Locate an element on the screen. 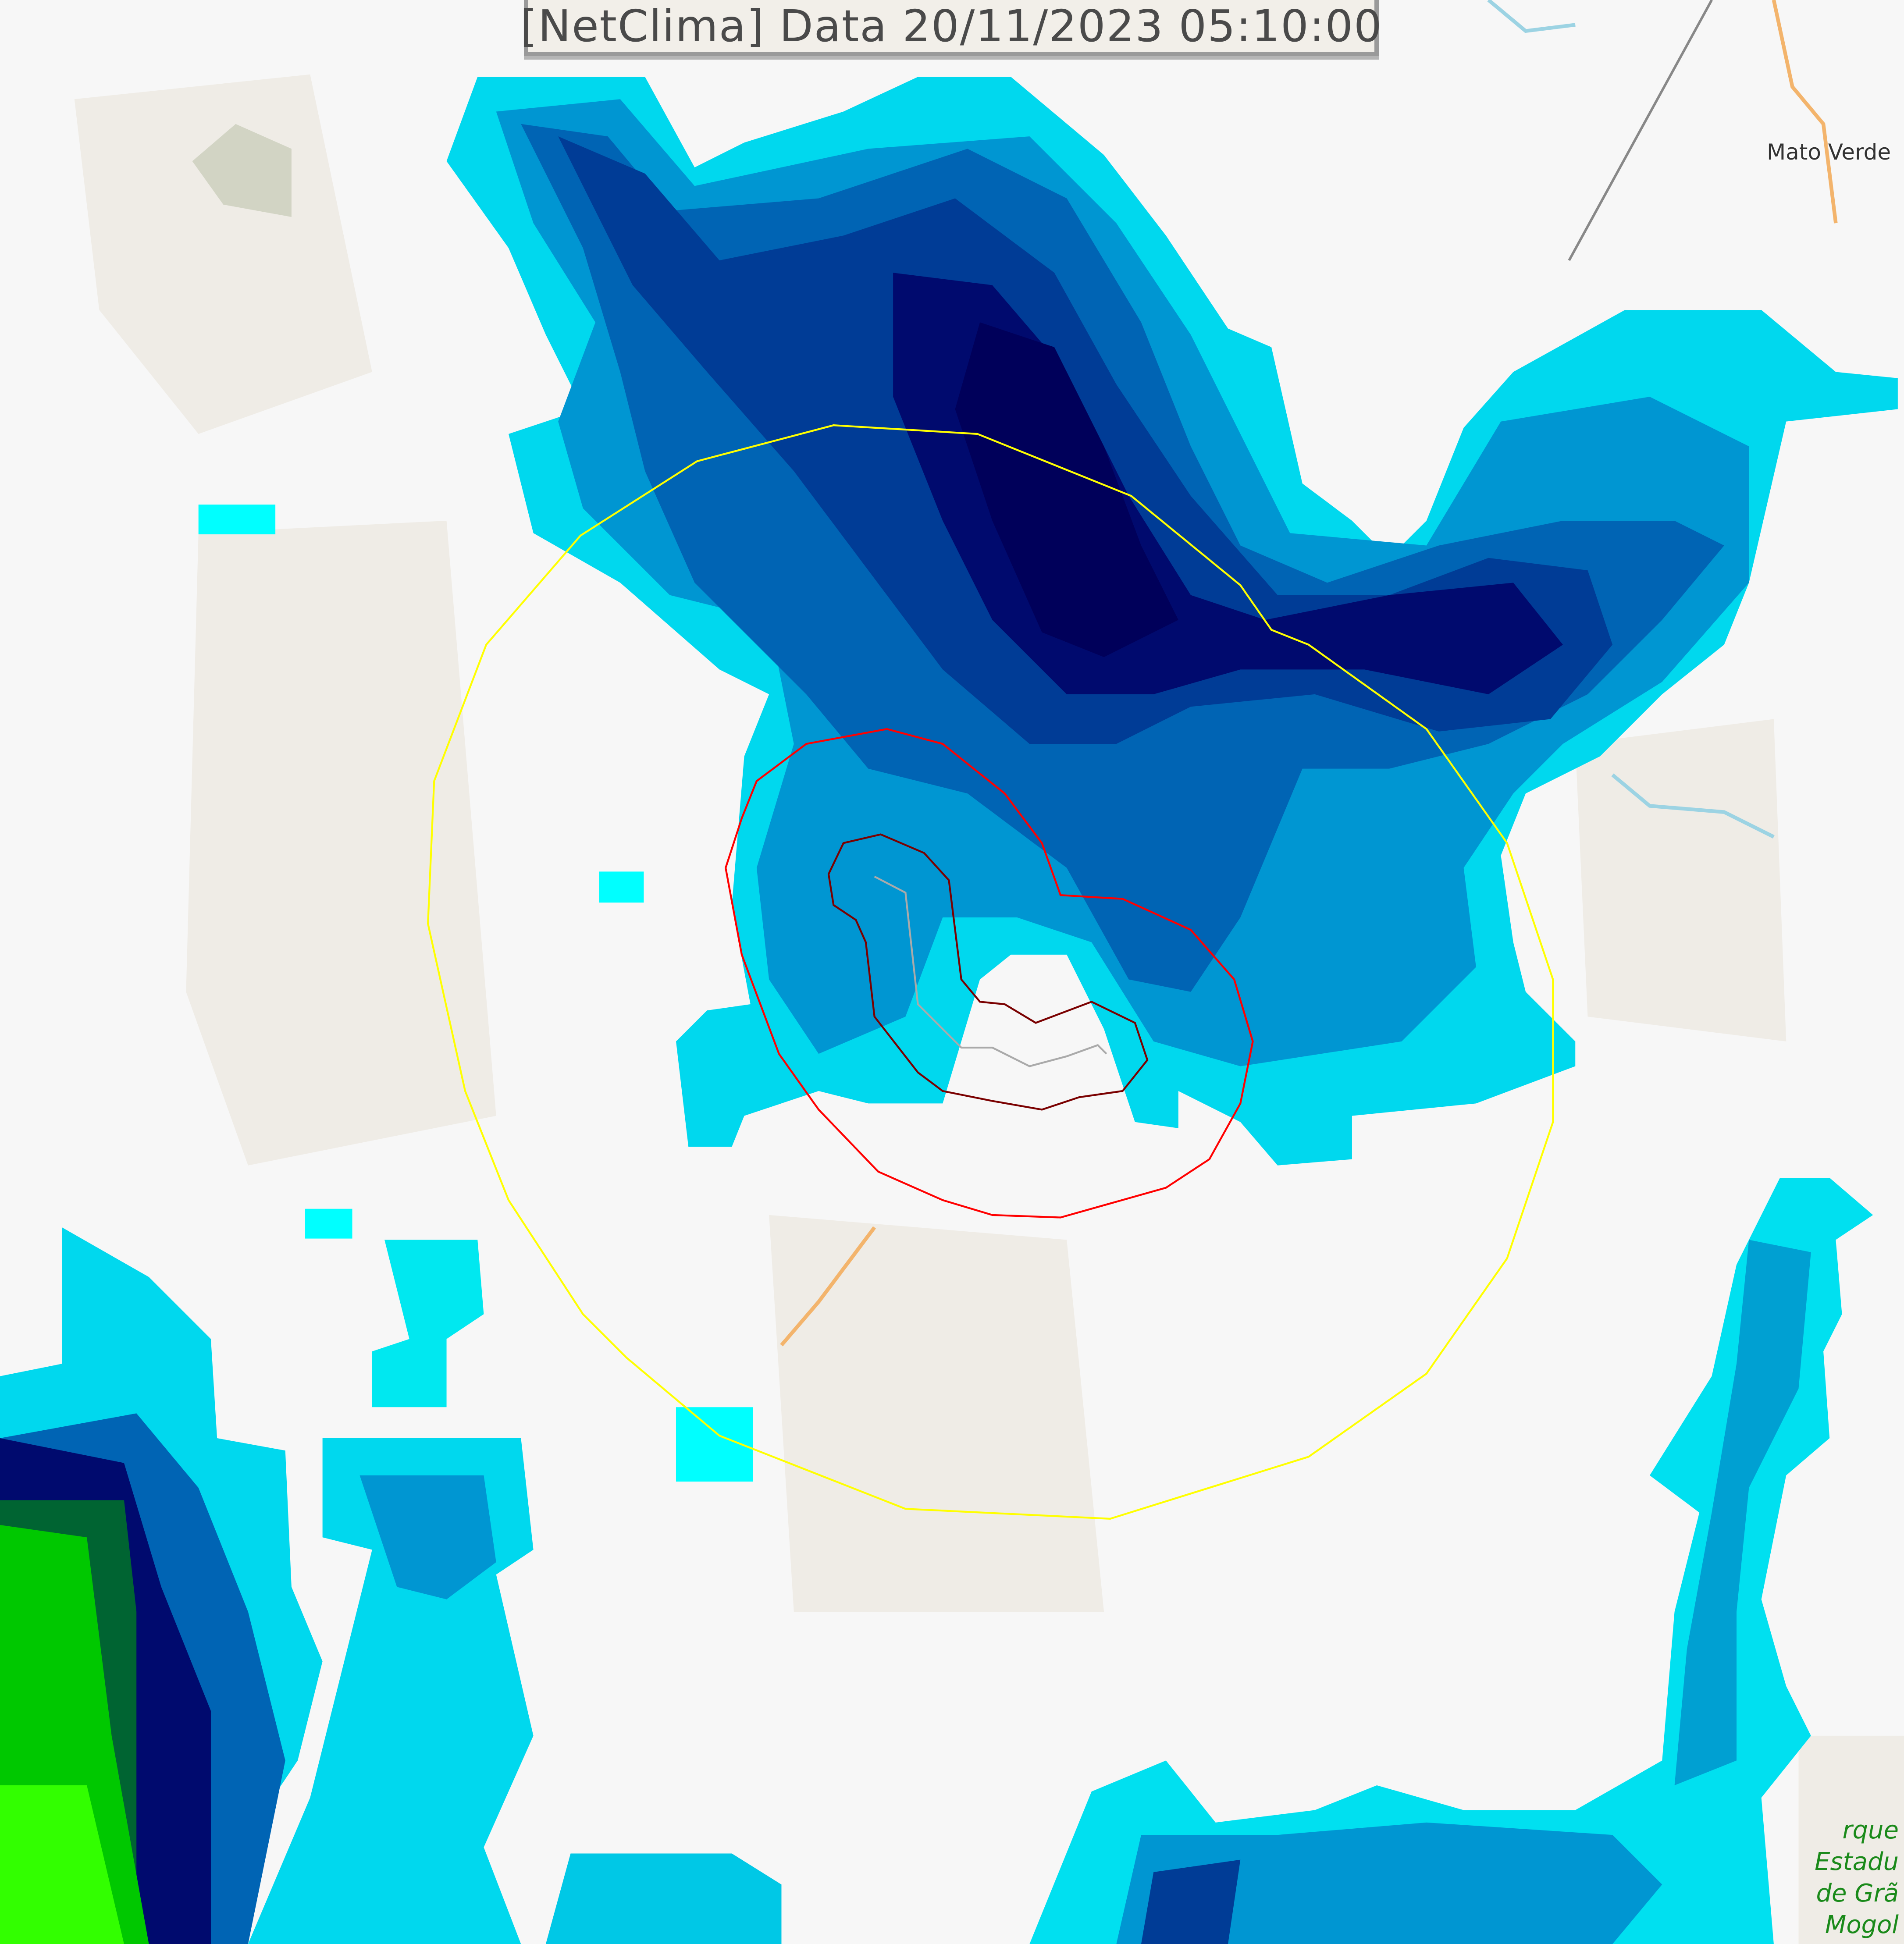  place-label-mato-verde: Mato Verde is located at coordinates (1829, 152).